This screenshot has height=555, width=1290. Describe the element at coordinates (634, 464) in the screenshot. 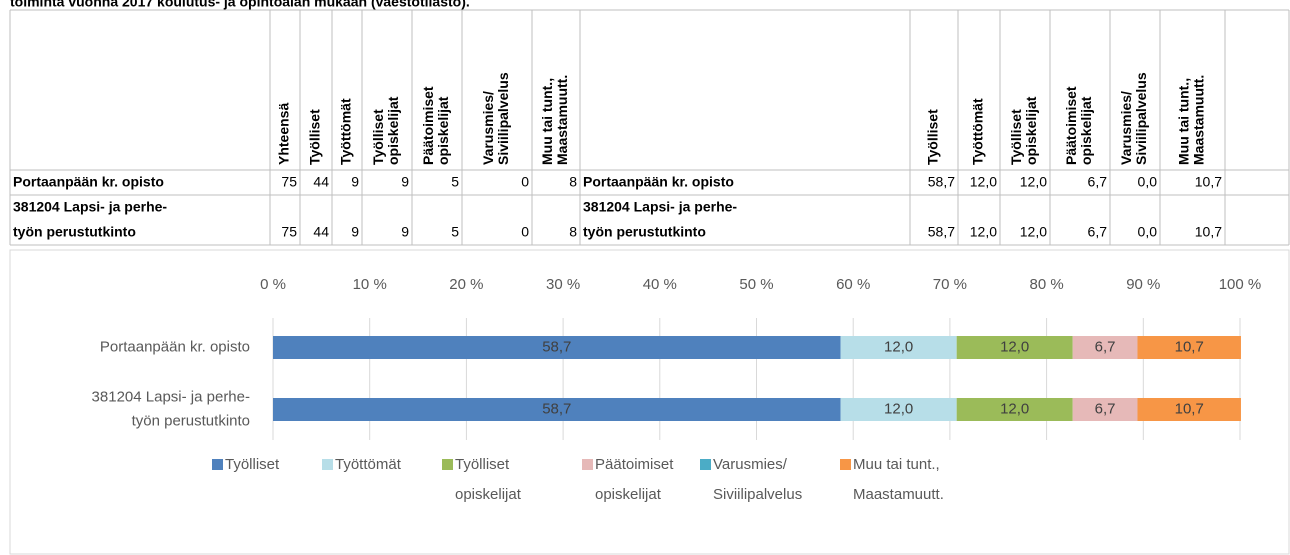

I see `legend-label: Päätoimiset` at that location.